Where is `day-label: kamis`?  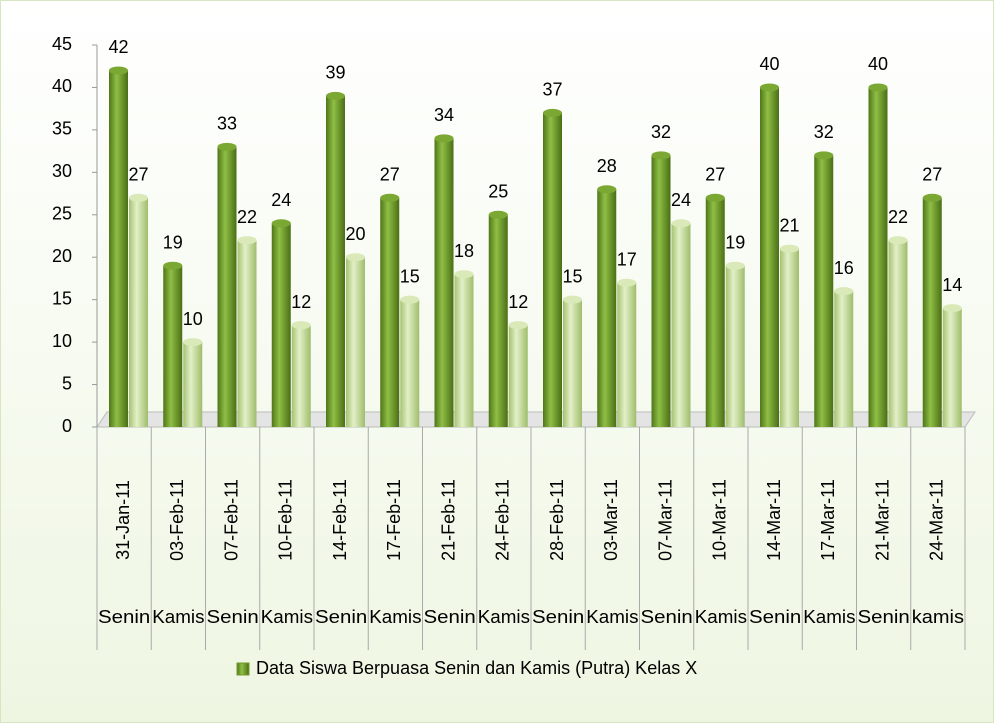 day-label: kamis is located at coordinates (938, 617).